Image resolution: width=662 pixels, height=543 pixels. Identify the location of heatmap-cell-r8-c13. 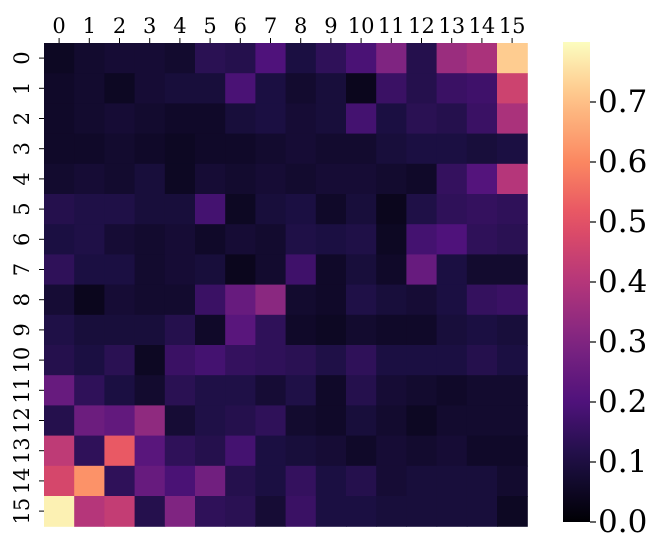
(452, 300).